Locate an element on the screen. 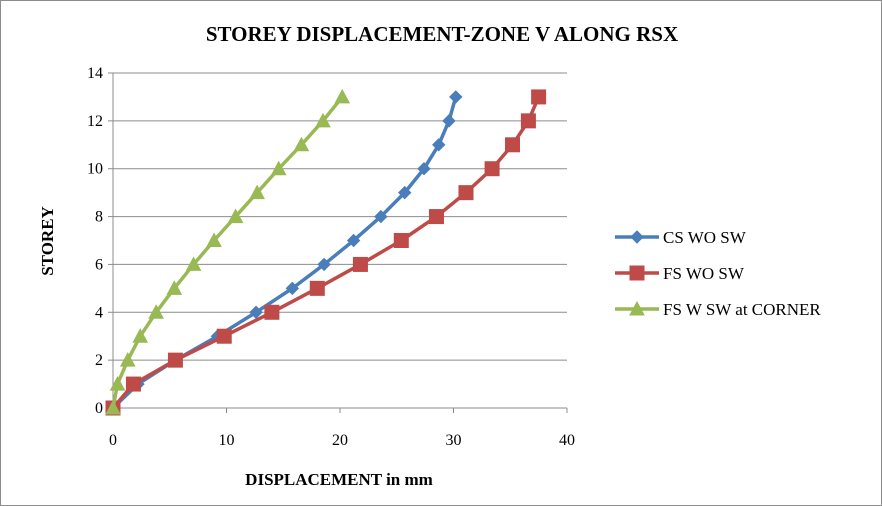 The image size is (882, 506). x-tick-label: 0 is located at coordinates (113, 440).